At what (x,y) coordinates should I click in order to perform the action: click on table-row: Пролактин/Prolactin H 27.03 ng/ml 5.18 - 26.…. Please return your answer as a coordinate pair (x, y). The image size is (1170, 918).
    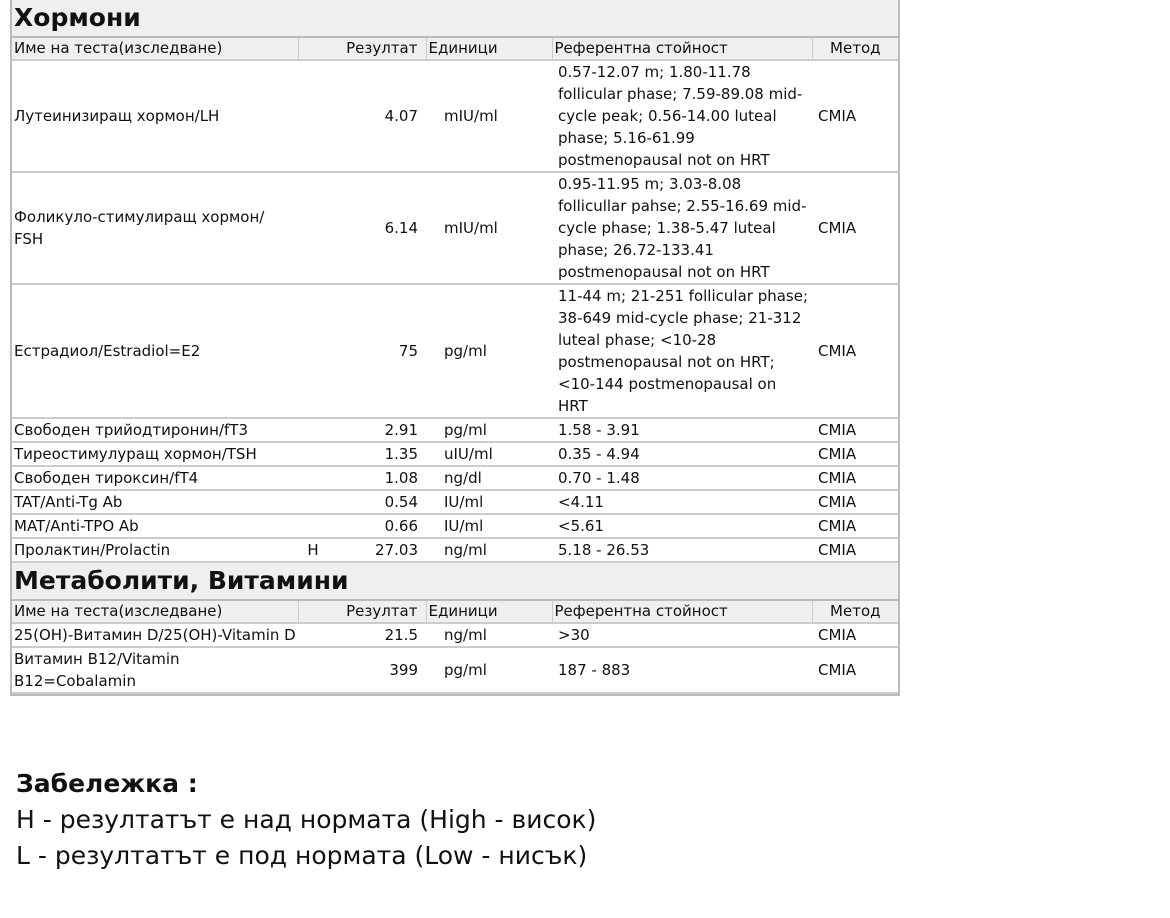
    Looking at the image, I should click on (455, 550).